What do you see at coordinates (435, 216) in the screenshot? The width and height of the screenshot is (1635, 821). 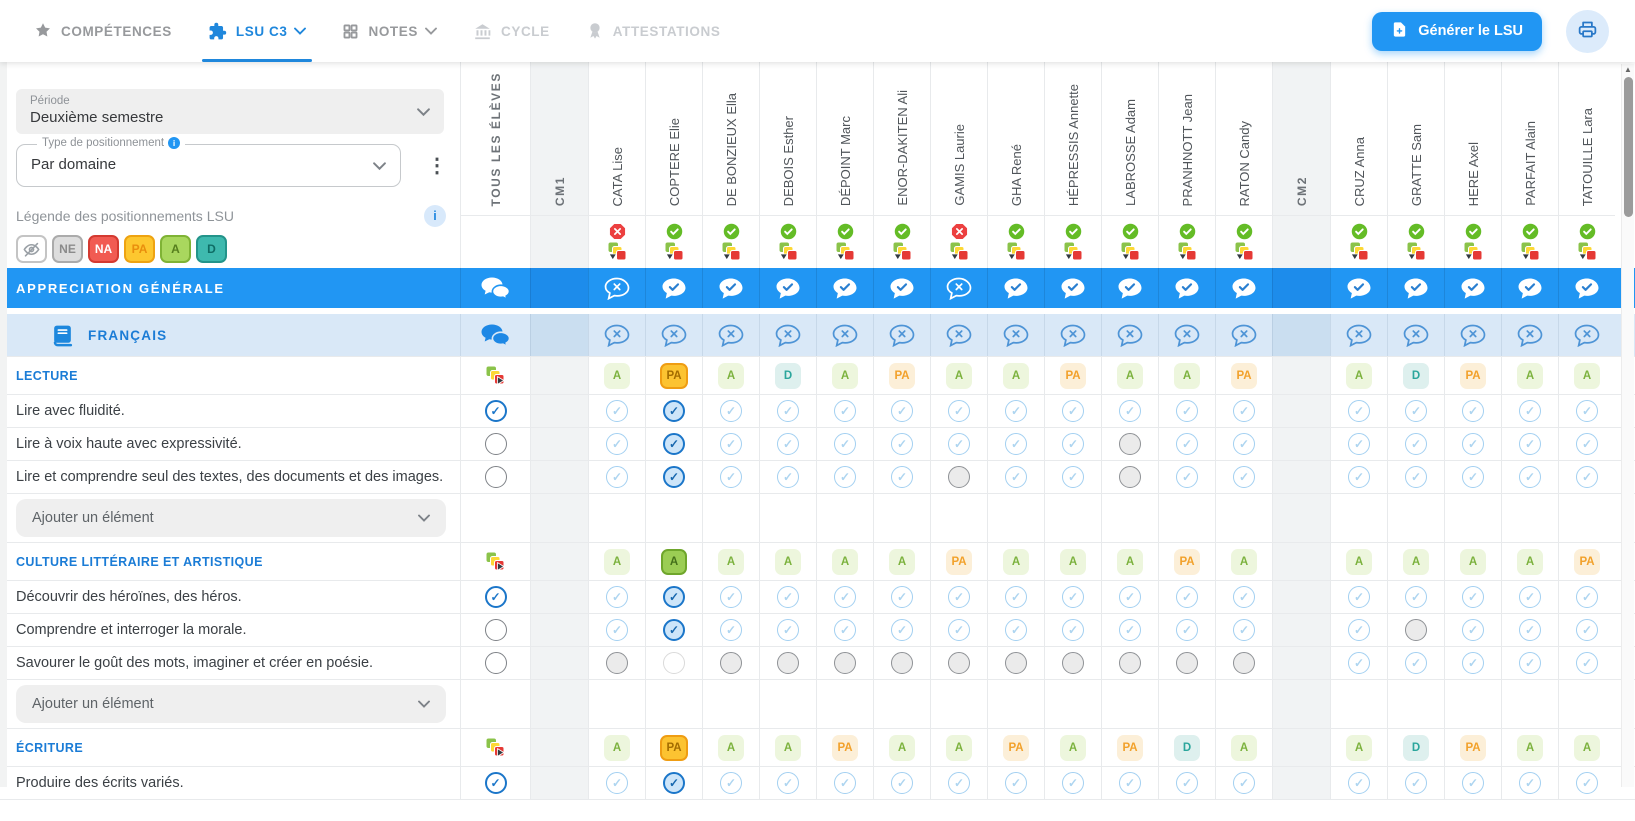 I see `legend-info-button: i` at bounding box center [435, 216].